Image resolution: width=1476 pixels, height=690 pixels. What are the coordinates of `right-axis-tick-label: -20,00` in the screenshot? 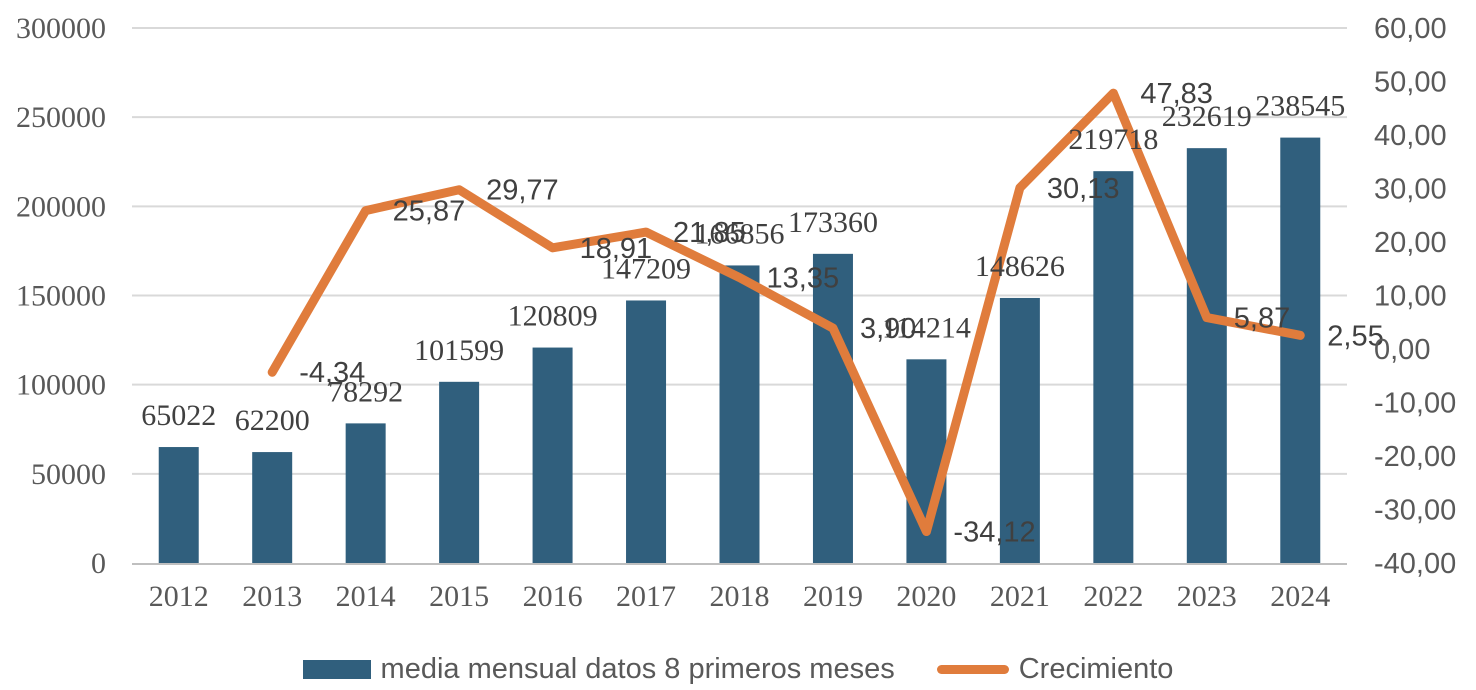 It's located at (1415, 457).